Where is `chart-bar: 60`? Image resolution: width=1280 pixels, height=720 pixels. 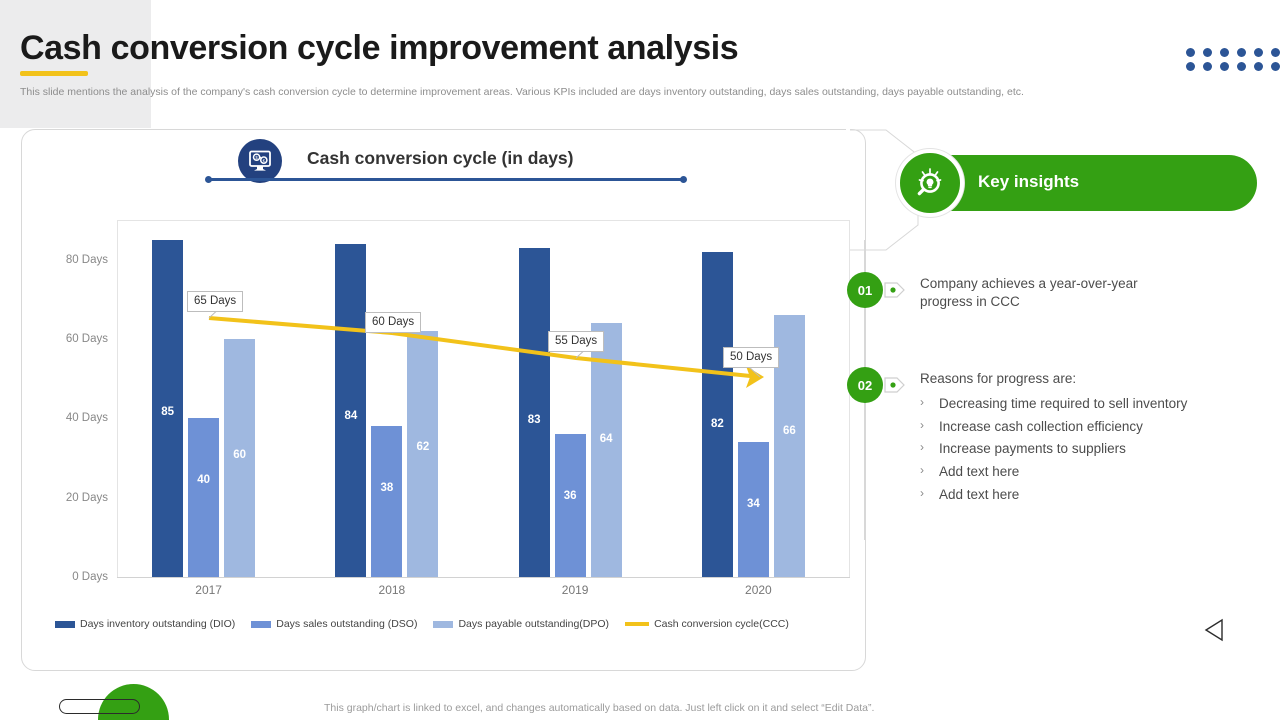
chart-bar: 60 is located at coordinates (240, 458).